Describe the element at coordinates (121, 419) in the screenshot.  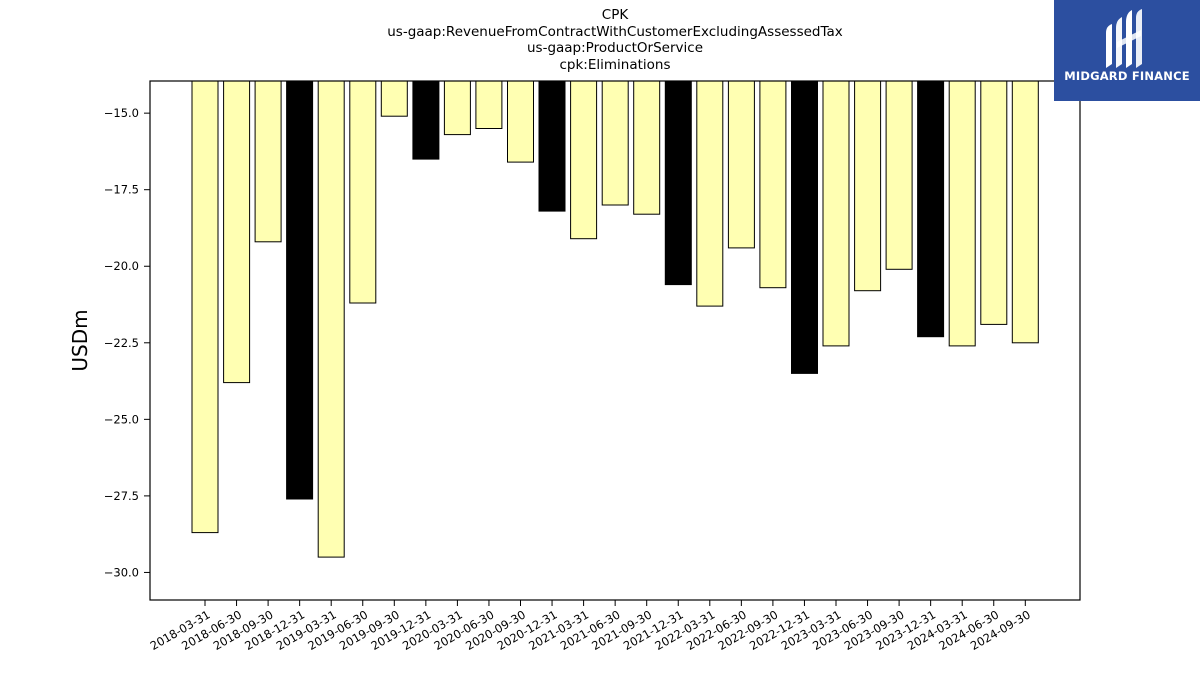
I see `y-tick-label: −25.0` at that location.